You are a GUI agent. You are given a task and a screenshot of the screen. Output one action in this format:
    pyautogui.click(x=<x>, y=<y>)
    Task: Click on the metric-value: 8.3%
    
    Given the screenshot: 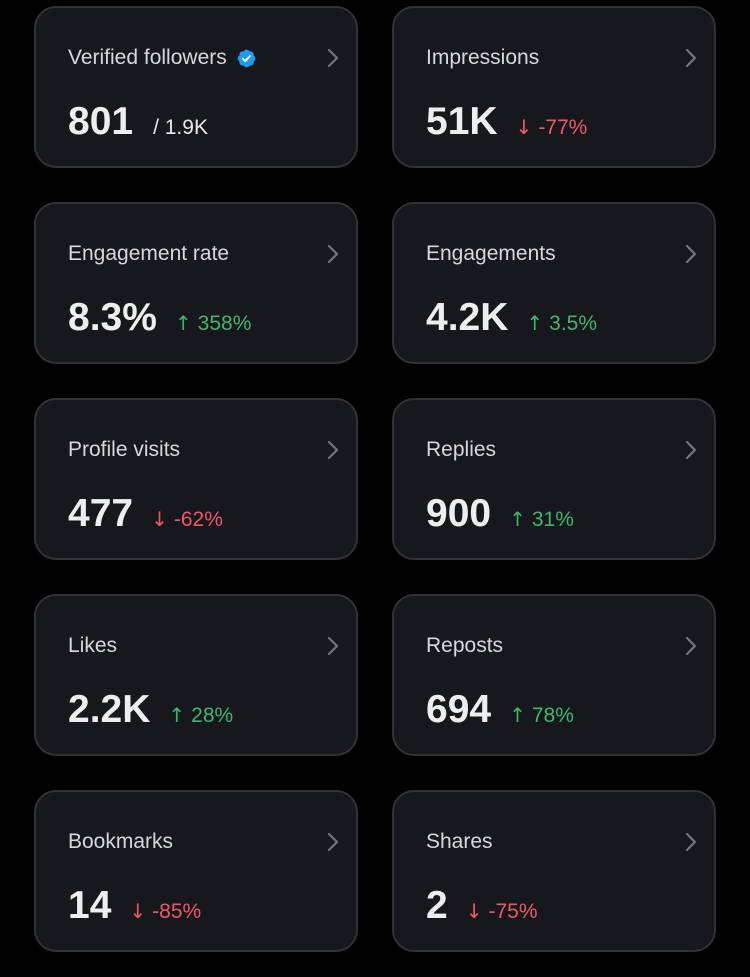 What is the action you would take?
    pyautogui.click(x=112, y=317)
    